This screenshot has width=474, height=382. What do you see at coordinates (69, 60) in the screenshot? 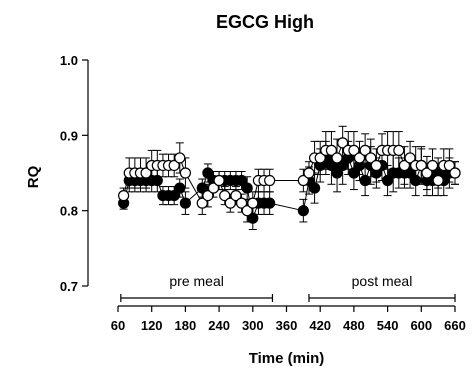
I see `y-tick-label: 1.0` at bounding box center [69, 60].